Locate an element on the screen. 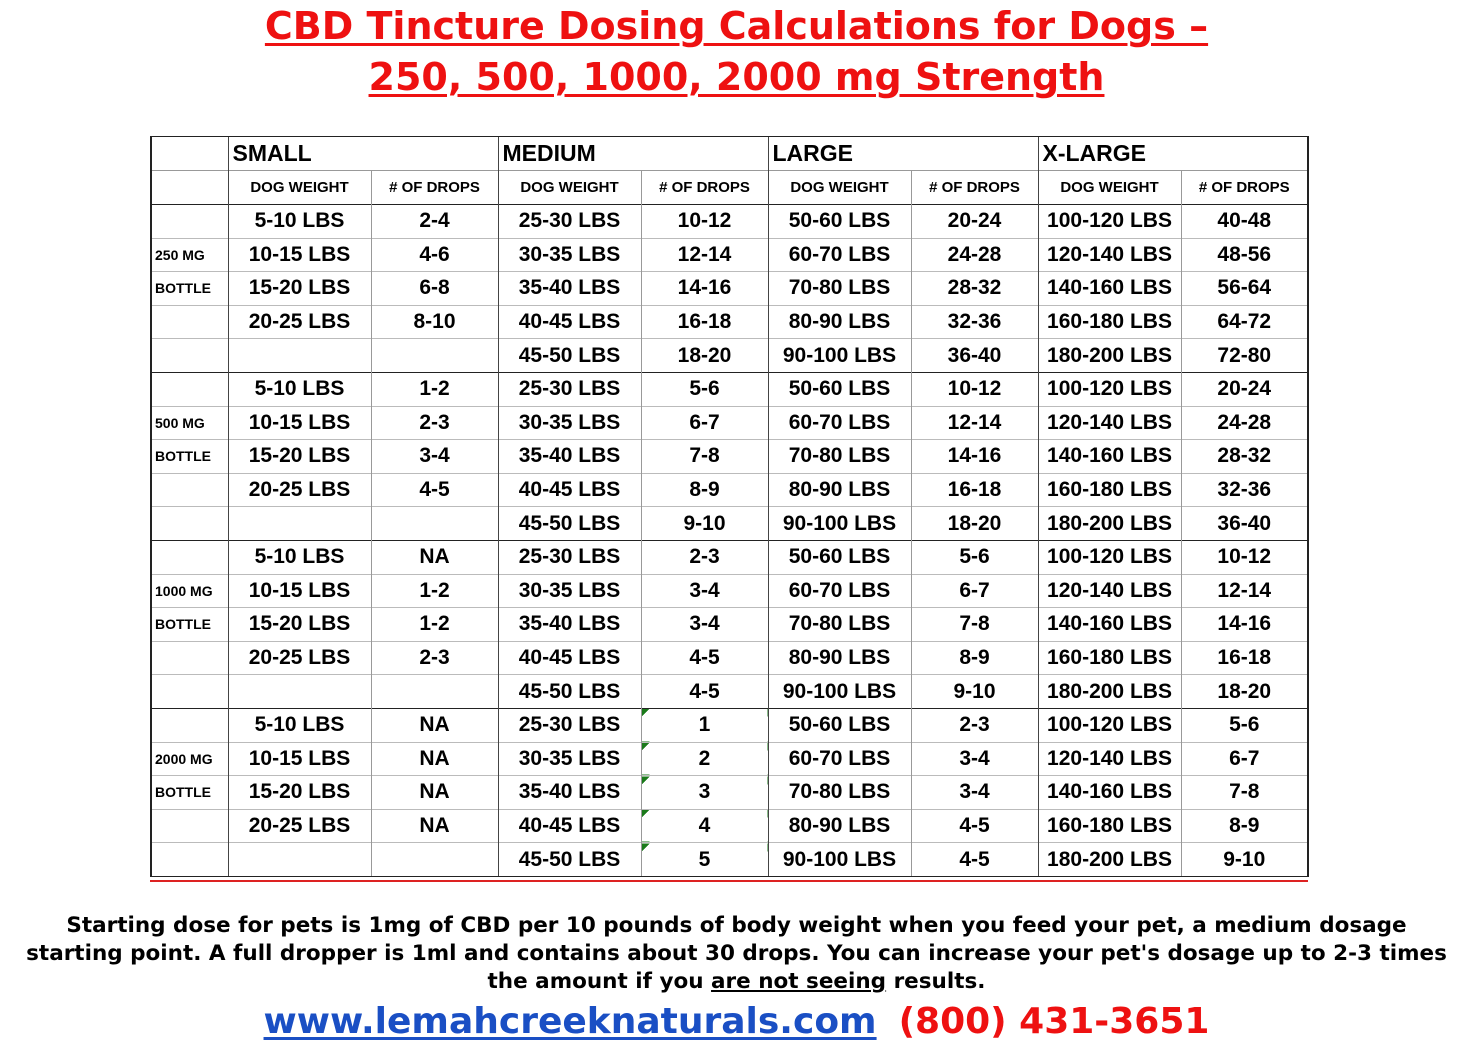 The height and width of the screenshot is (1054, 1473). contact-footer: www.lemahcreeknaturals.com (800) 431-3651 is located at coordinates (736, 1022).